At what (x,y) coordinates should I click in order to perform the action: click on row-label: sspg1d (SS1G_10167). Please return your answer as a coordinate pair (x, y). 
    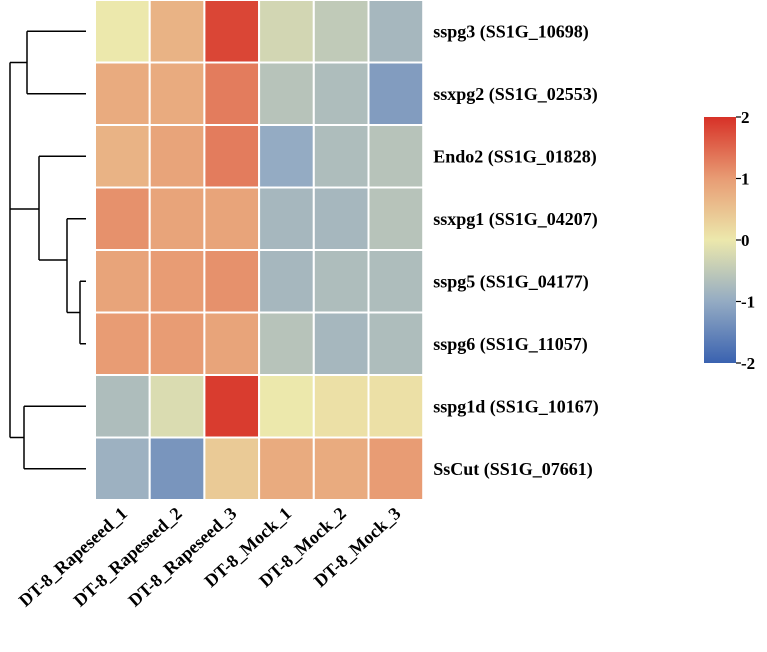
    Looking at the image, I should click on (516, 406).